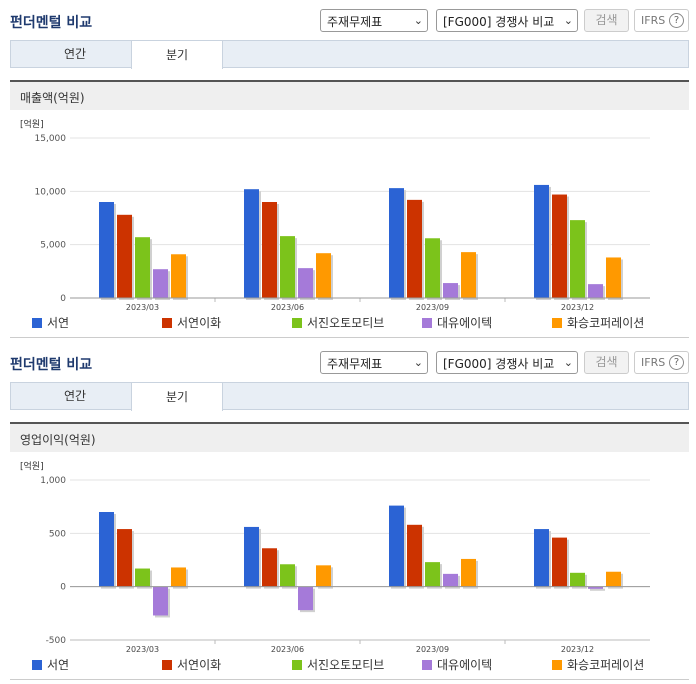  What do you see at coordinates (349, 437) in the screenshot?
I see `chart-subtitle-bar: 영업이익(억원)` at bounding box center [349, 437].